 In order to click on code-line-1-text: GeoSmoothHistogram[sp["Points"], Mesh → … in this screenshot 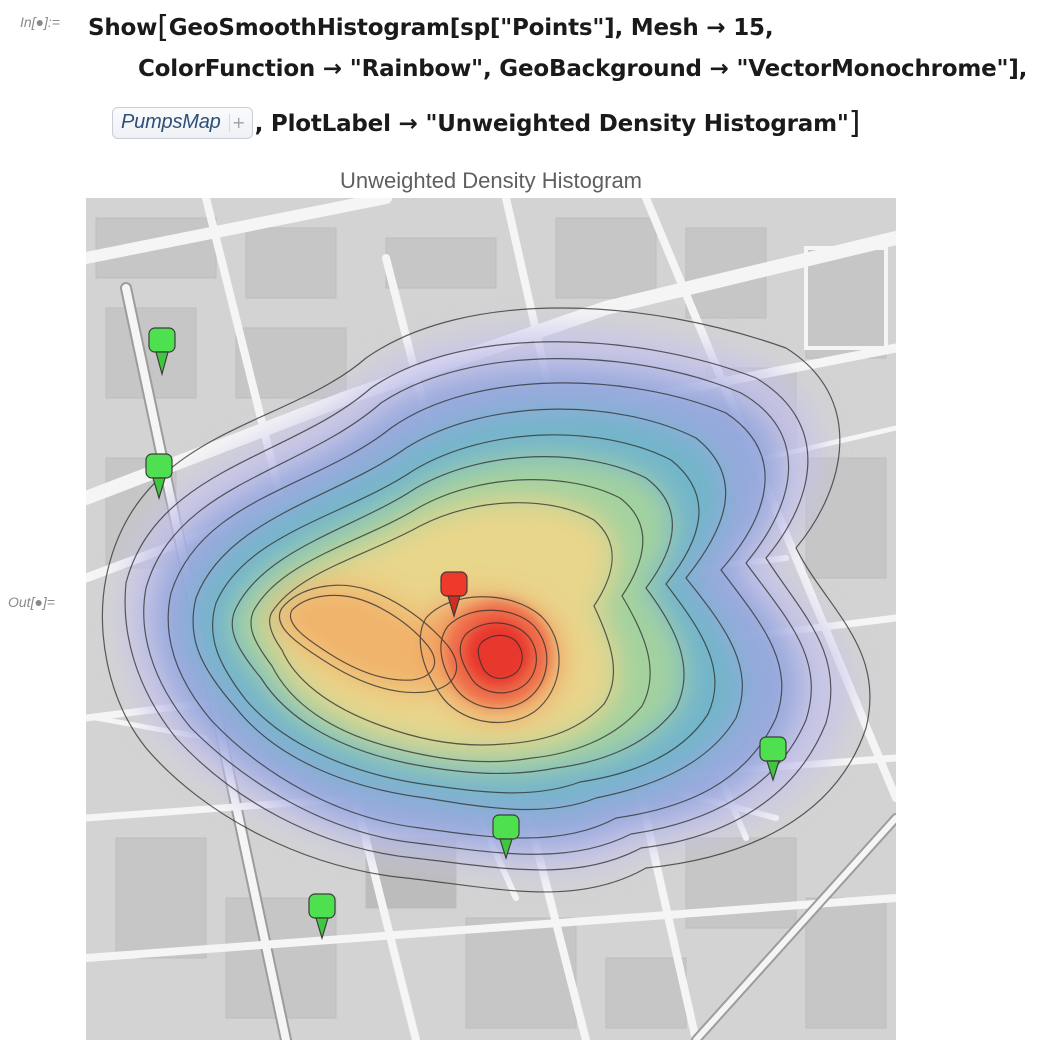, I will do `click(471, 28)`.